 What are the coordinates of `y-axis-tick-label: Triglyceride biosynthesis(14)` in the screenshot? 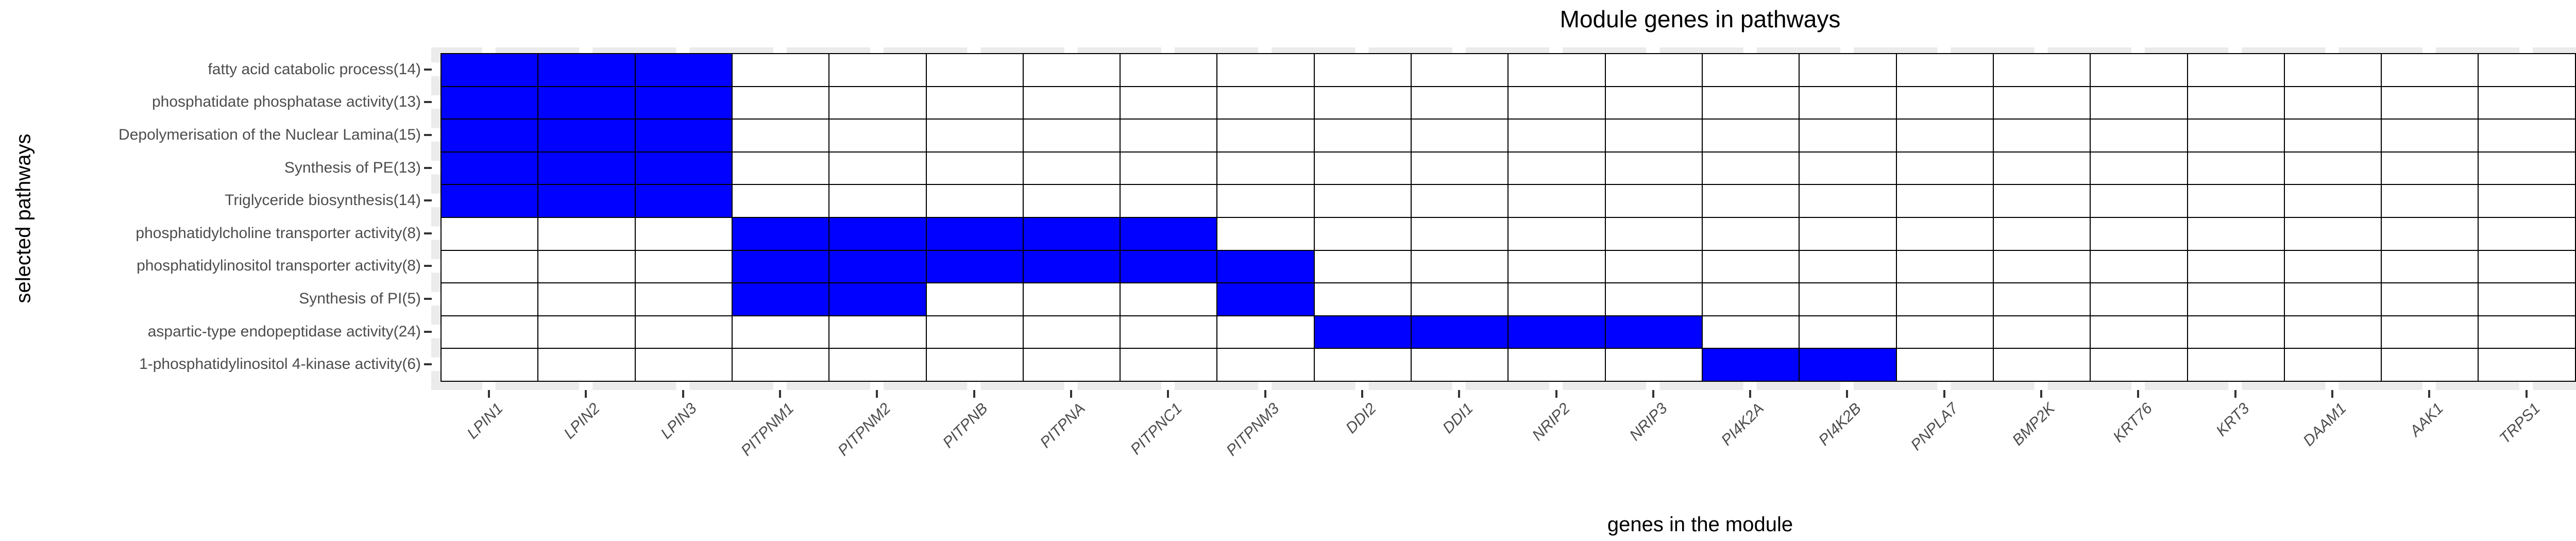 It's located at (323, 201).